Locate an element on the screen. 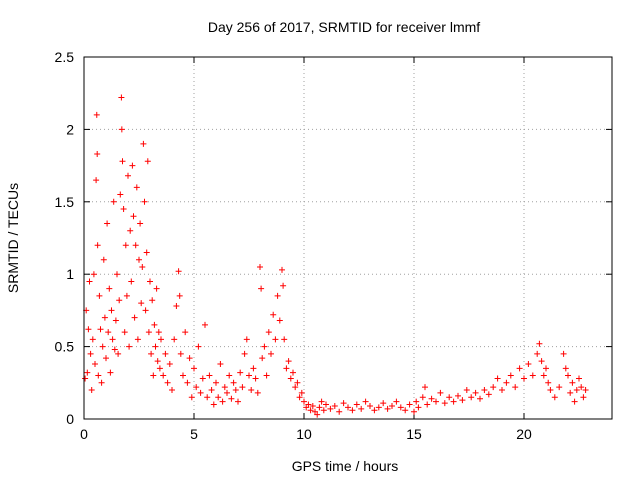  y-tick-label: 0 is located at coordinates (70, 419).